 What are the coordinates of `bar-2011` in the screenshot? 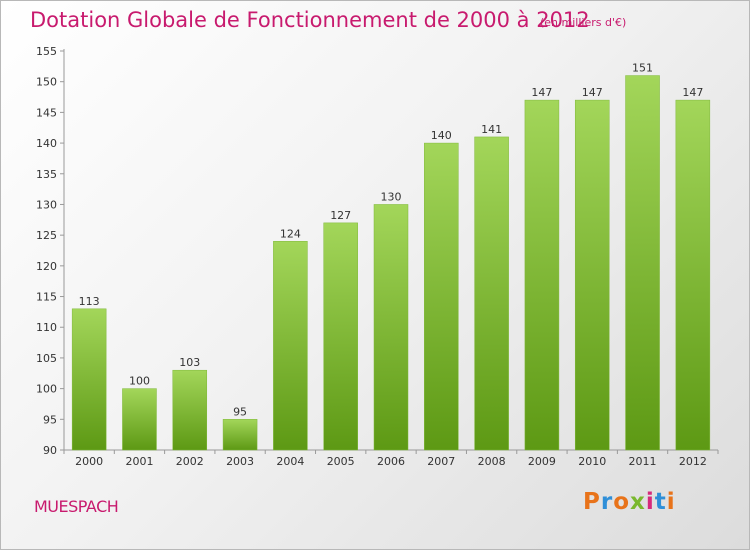 It's located at (642, 263).